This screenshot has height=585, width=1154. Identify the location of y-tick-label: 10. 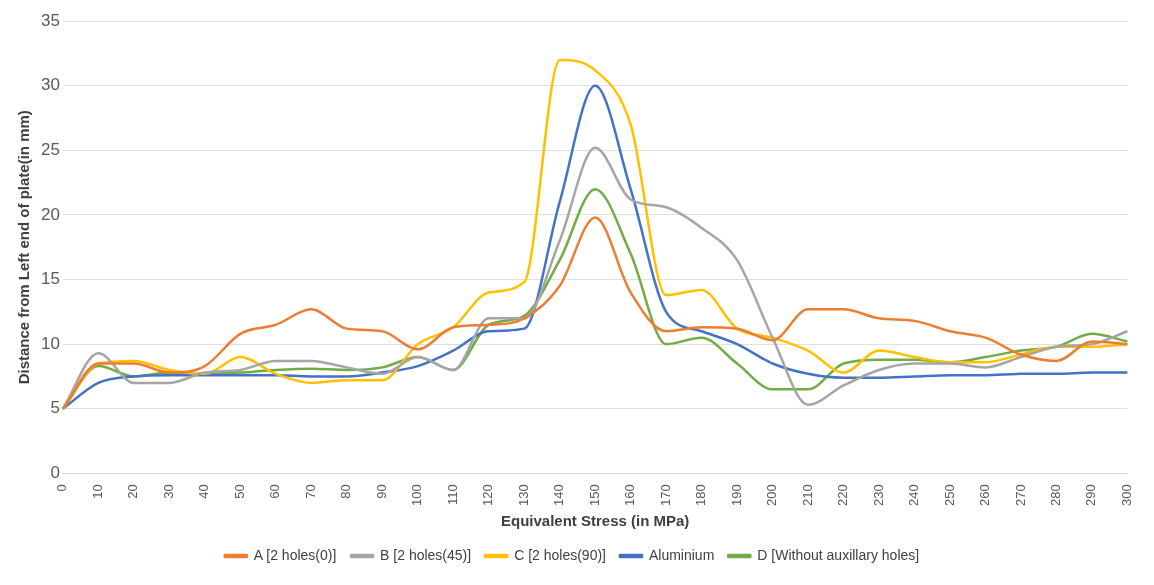
(50, 343).